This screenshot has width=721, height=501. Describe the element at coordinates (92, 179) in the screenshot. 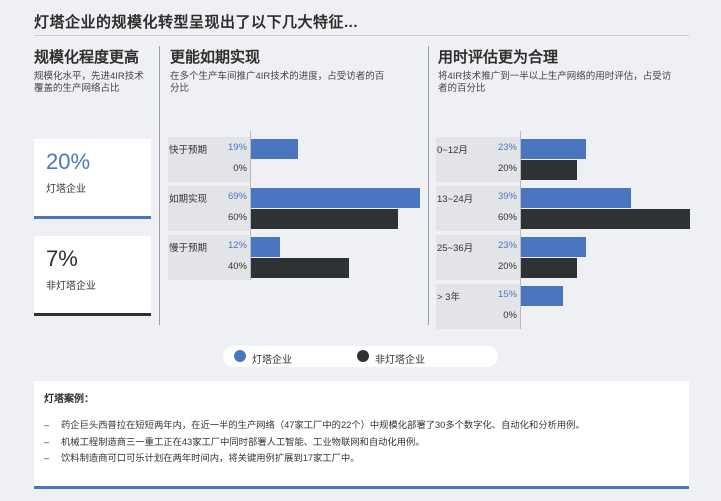

I see `lighthouse-stat-card: 20% 灯塔企业` at that location.